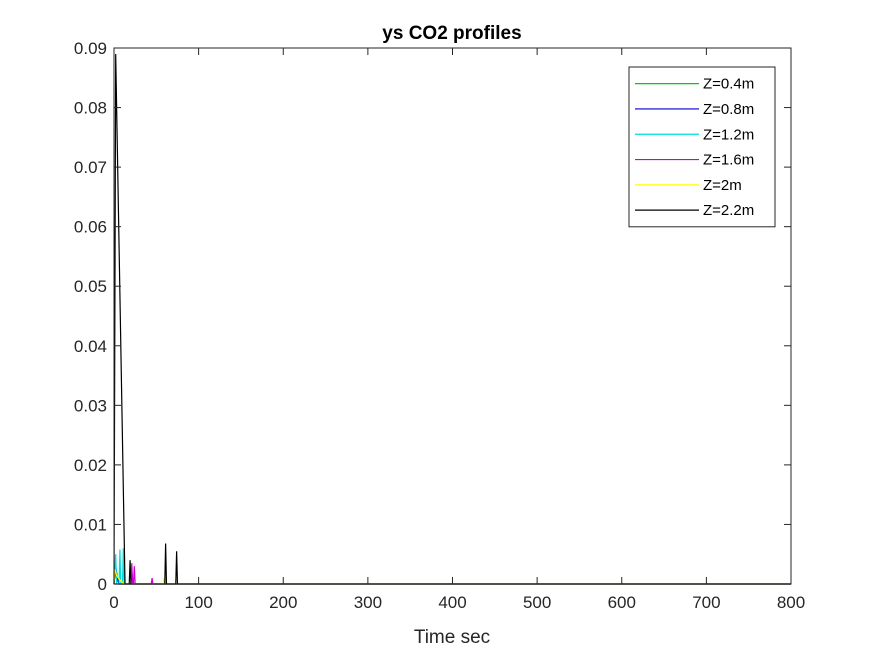 The image size is (875, 656). Describe the element at coordinates (622, 602) in the screenshot. I see `x-tick-label: 600` at that location.